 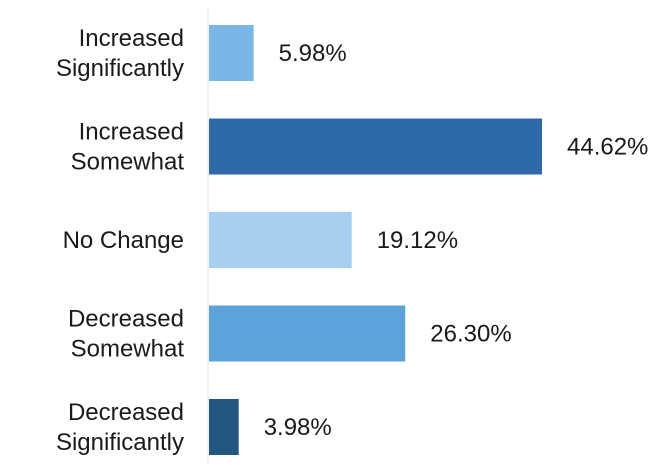 What do you see at coordinates (224, 427) in the screenshot?
I see `bar-decreased-significantly` at bounding box center [224, 427].